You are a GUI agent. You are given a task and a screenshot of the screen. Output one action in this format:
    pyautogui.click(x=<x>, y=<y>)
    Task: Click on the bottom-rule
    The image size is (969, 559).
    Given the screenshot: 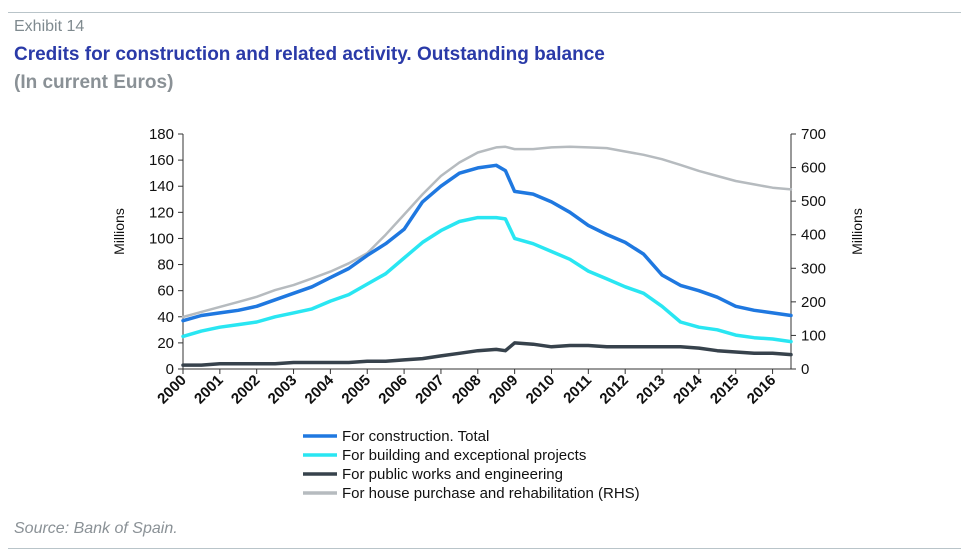 What is the action you would take?
    pyautogui.click(x=484, y=548)
    